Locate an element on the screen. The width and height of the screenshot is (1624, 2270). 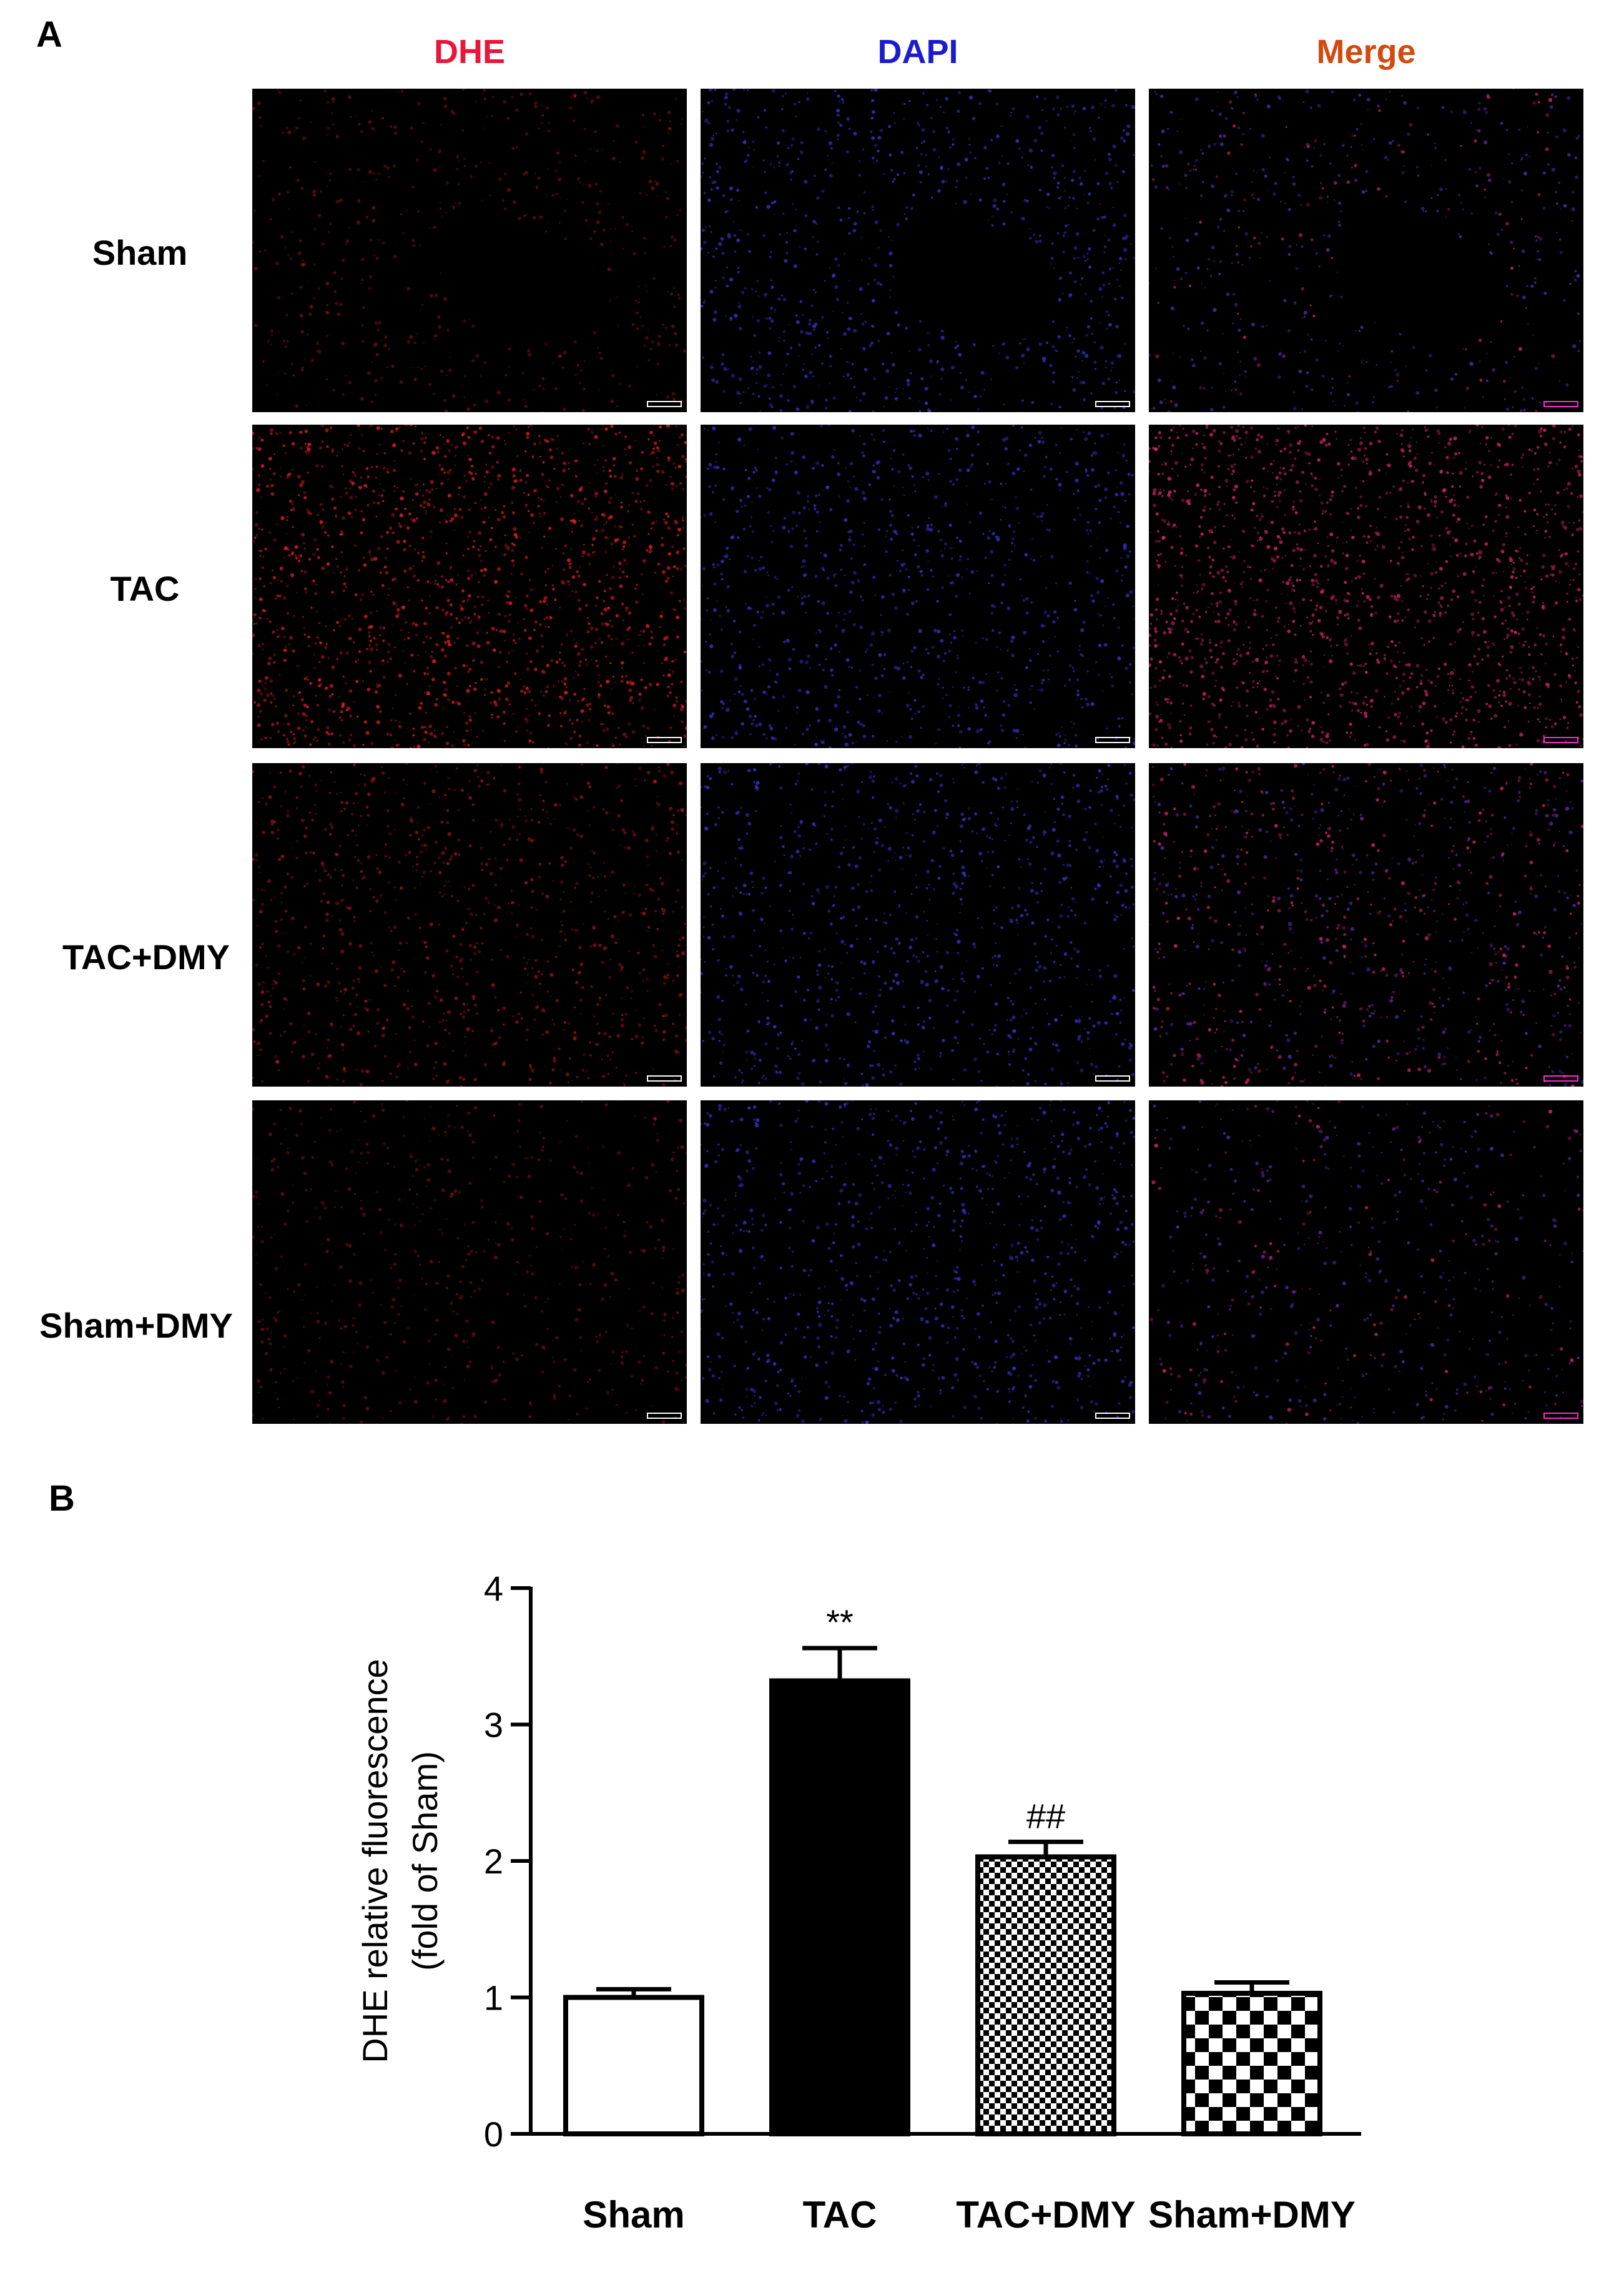
micrograph-dhe-tac is located at coordinates (469, 586).